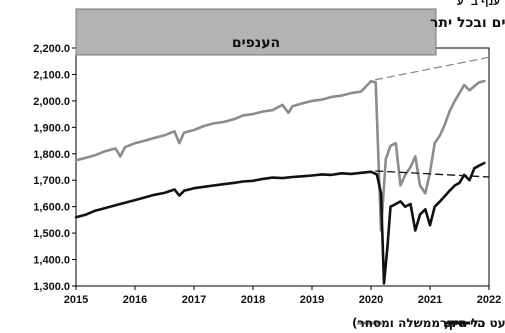  I want to click on x-tick-label: 2019, so click(312, 300).